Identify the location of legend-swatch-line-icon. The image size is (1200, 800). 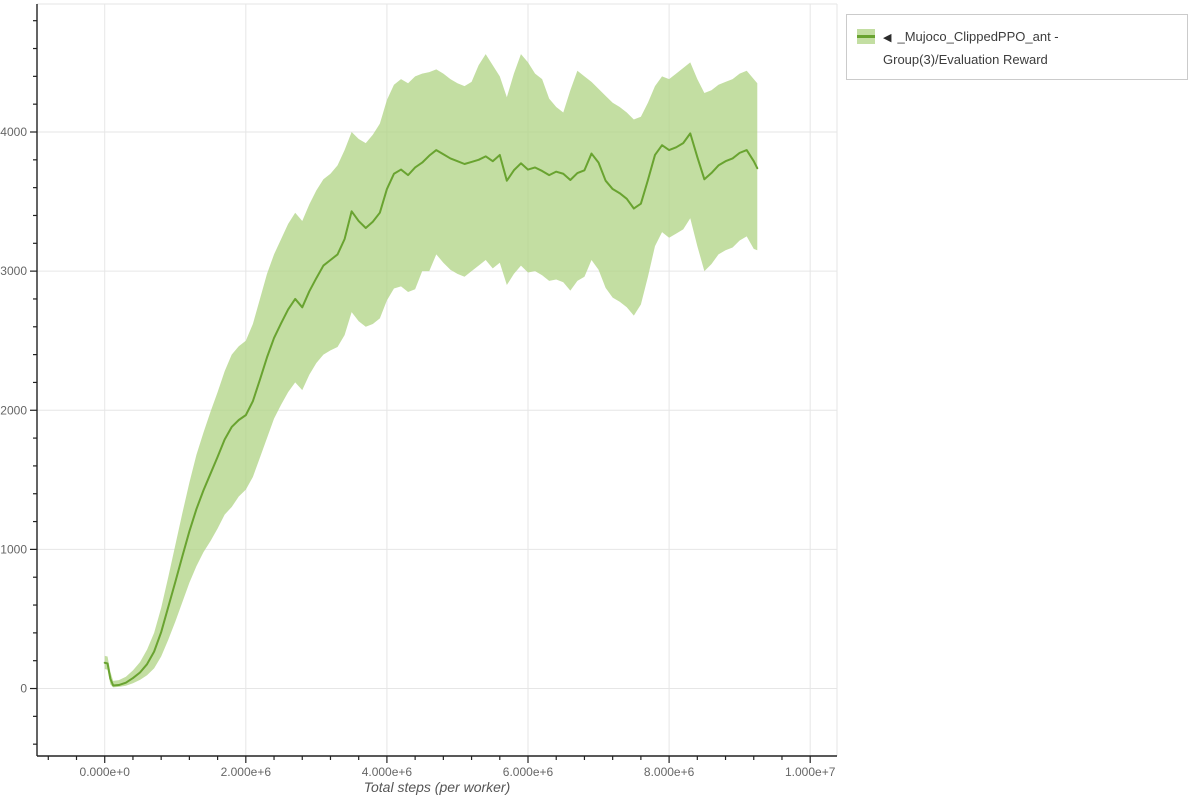
(866, 36).